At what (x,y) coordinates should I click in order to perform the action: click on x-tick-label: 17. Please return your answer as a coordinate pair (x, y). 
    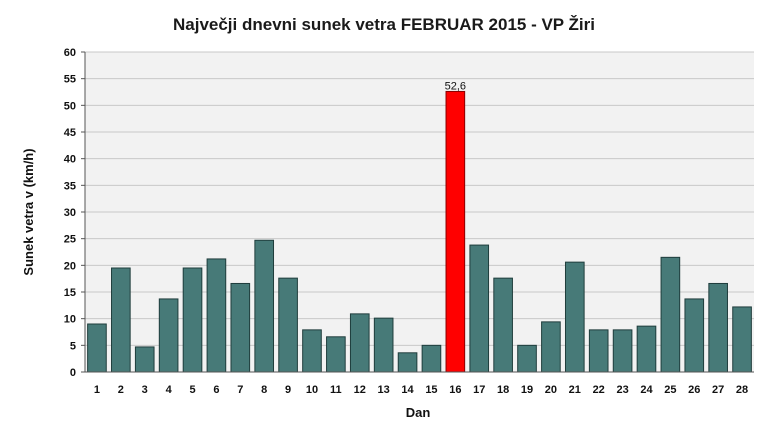
    Looking at the image, I should click on (479, 390).